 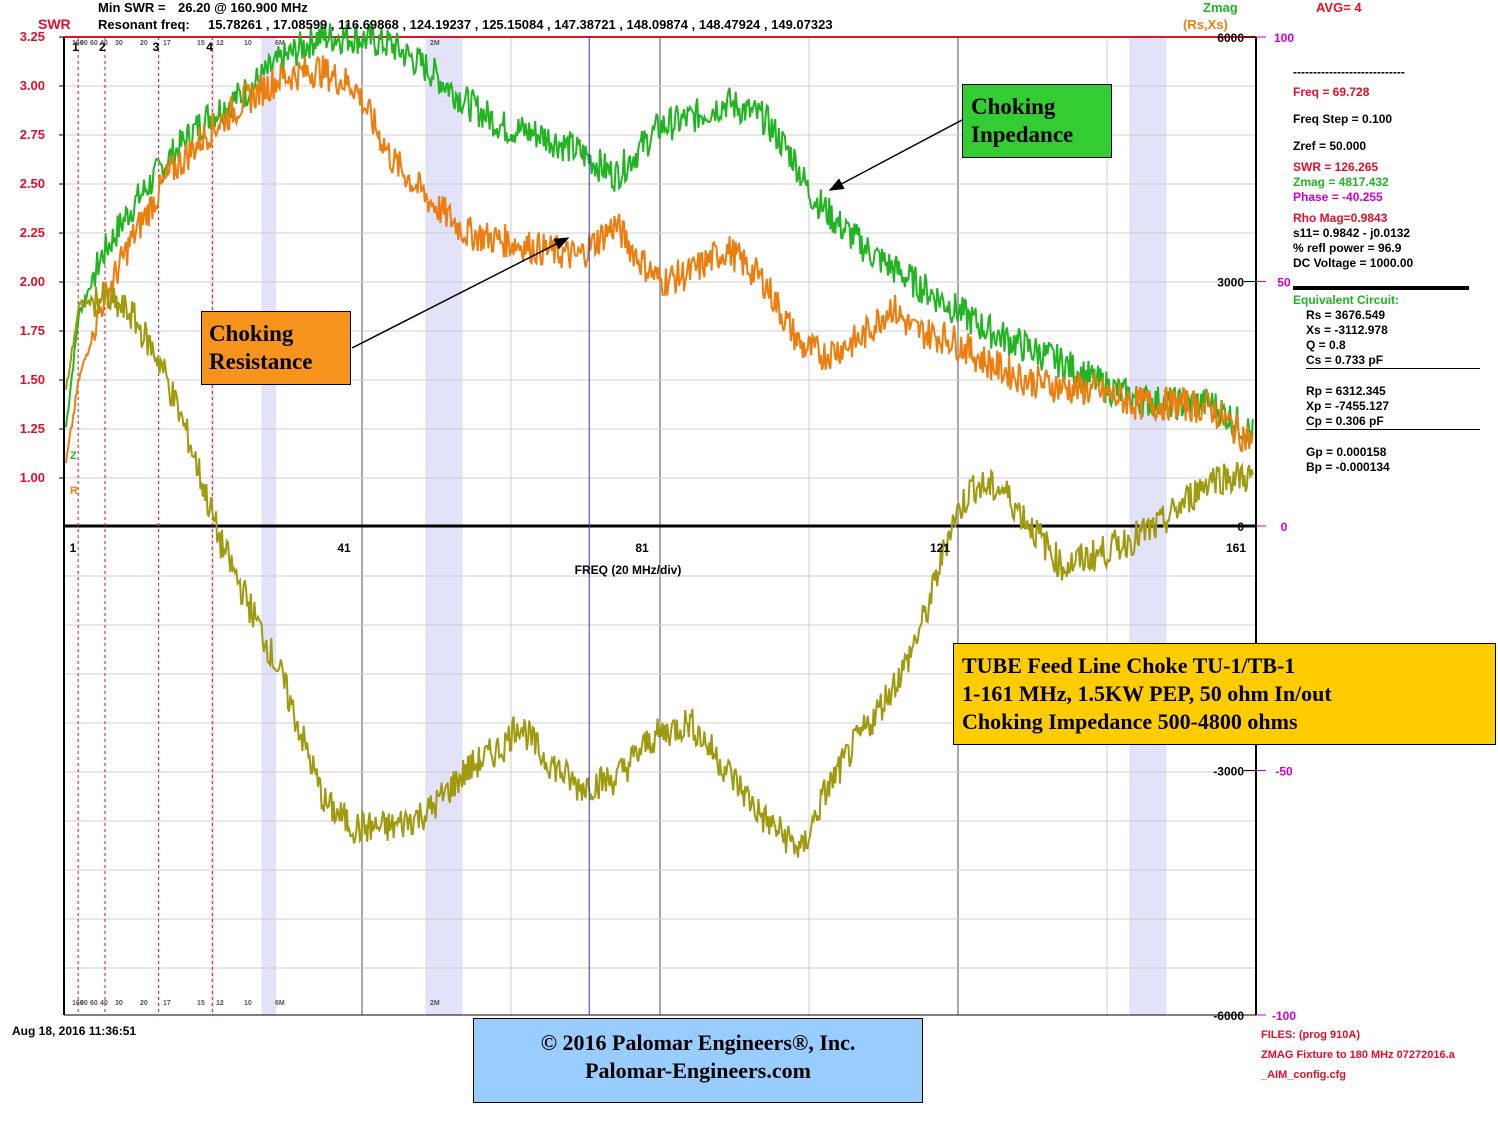 What do you see at coordinates (1284, 1016) in the screenshot?
I see `phase-tick-label: -100` at bounding box center [1284, 1016].